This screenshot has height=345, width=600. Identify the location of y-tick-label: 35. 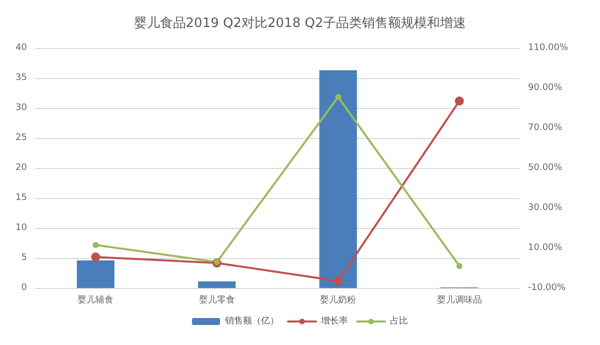
(21, 78).